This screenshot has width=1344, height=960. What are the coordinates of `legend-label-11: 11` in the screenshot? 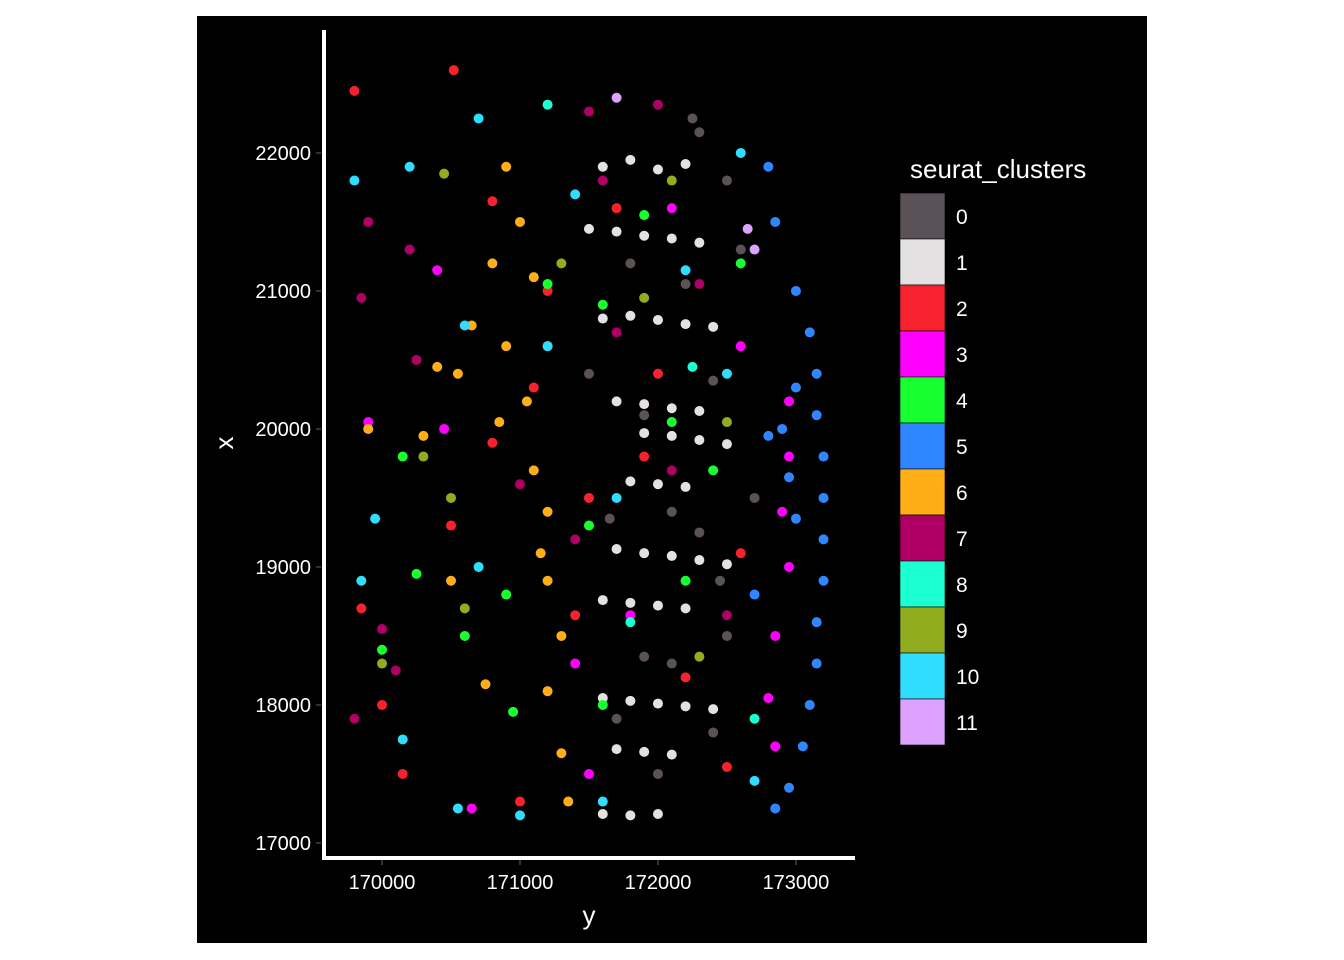 It's located at (967, 723).